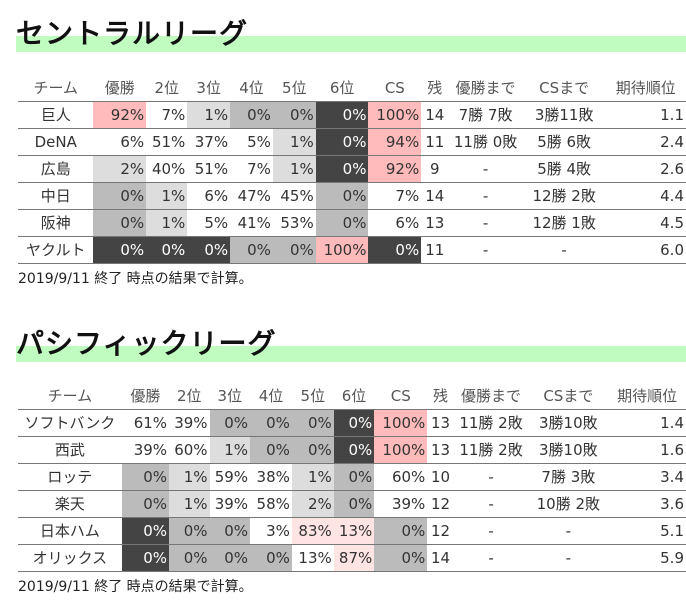 This screenshot has width=686, height=610. I want to click on first-place-pct: 92%, so click(120, 115).